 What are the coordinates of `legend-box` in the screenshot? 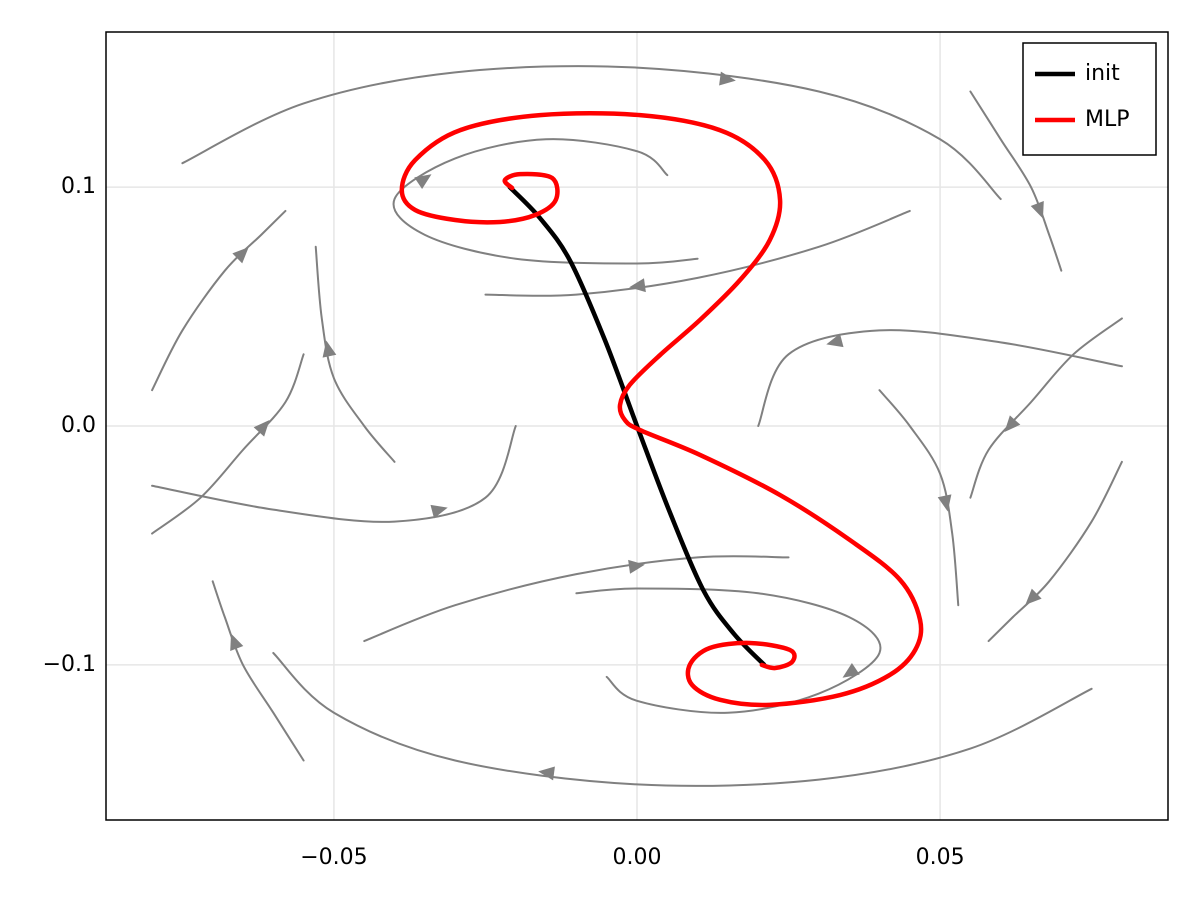 It's located at (1089, 99).